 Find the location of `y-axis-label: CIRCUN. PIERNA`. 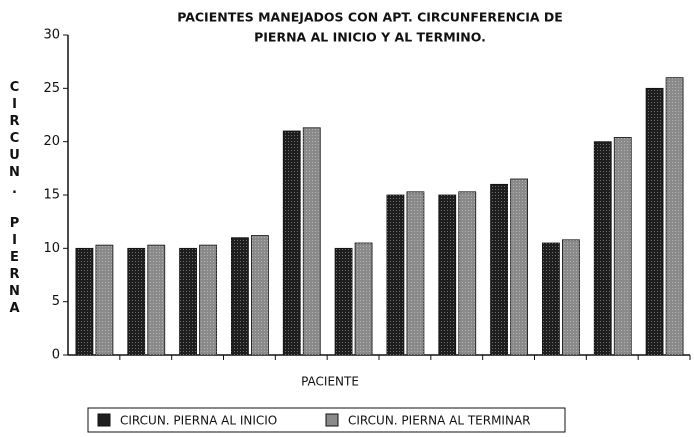

y-axis-label: CIRCUN. PIERNA is located at coordinates (14, 199).